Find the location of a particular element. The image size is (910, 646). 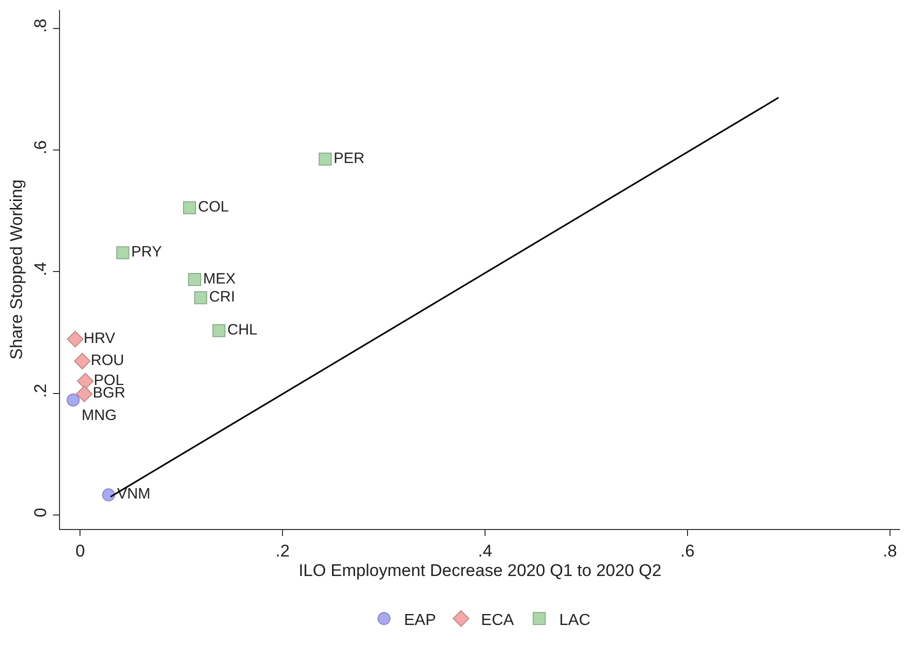

data-label: HRV is located at coordinates (100, 338).